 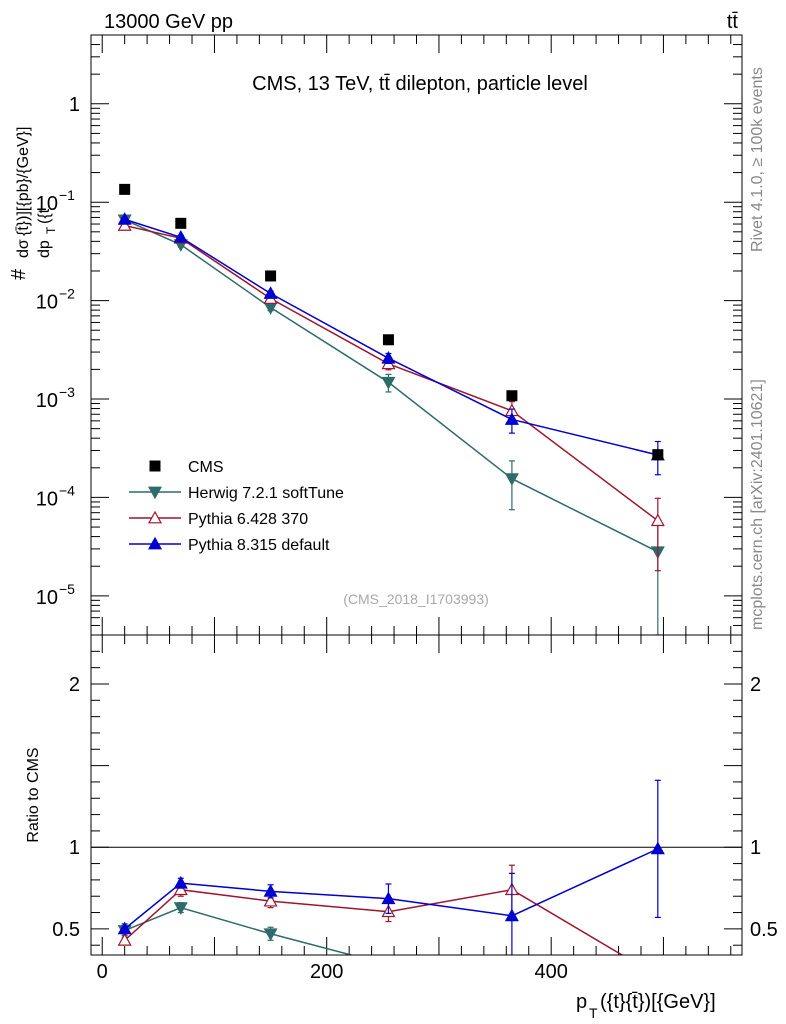 What do you see at coordinates (67, 490) in the screenshot?
I see `y-tick-exponent: −4` at bounding box center [67, 490].